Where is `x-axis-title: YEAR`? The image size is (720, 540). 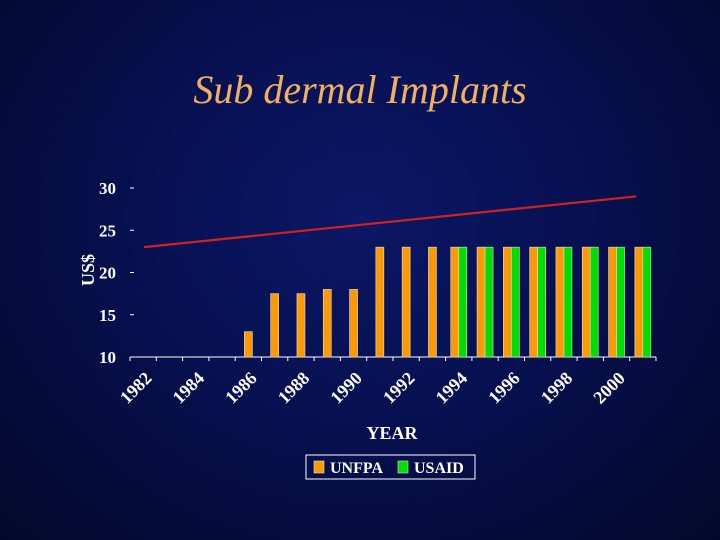
x-axis-title: YEAR is located at coordinates (392, 433).